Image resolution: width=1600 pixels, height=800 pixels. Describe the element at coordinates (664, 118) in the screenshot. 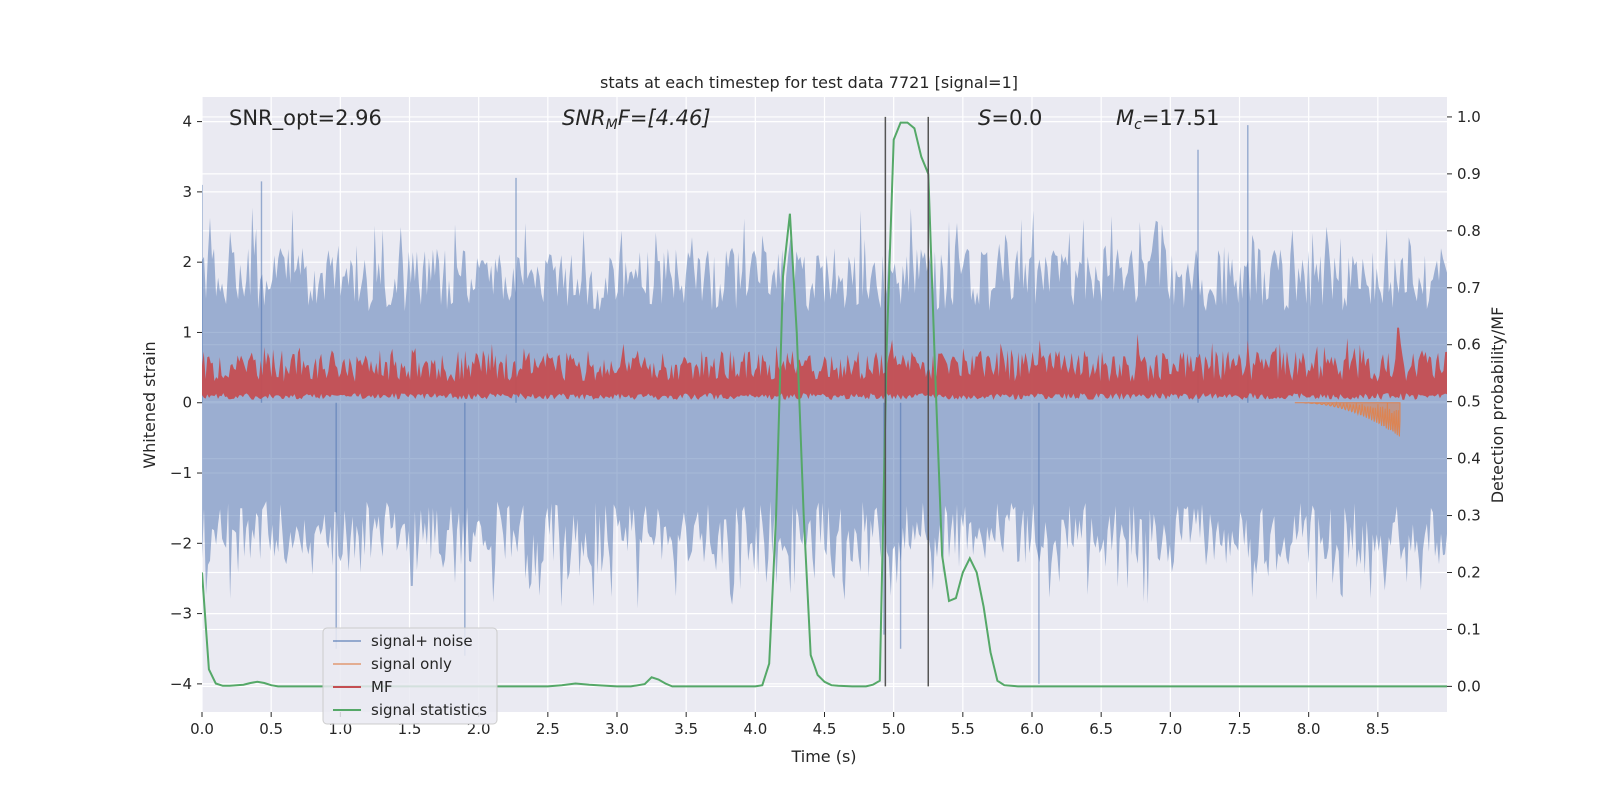

I see `annotation-snr-mf-tail: F=[4.46]` at that location.